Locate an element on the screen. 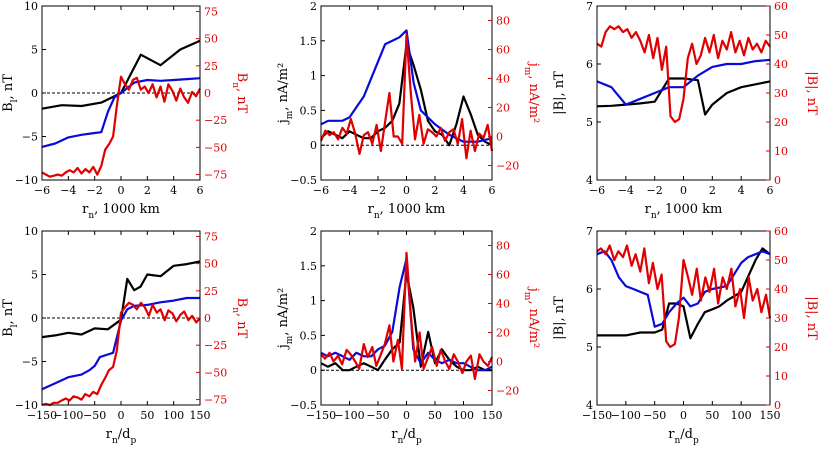 This screenshot has width=830, height=450. y2-tick-label: 75 is located at coordinates (211, 236).